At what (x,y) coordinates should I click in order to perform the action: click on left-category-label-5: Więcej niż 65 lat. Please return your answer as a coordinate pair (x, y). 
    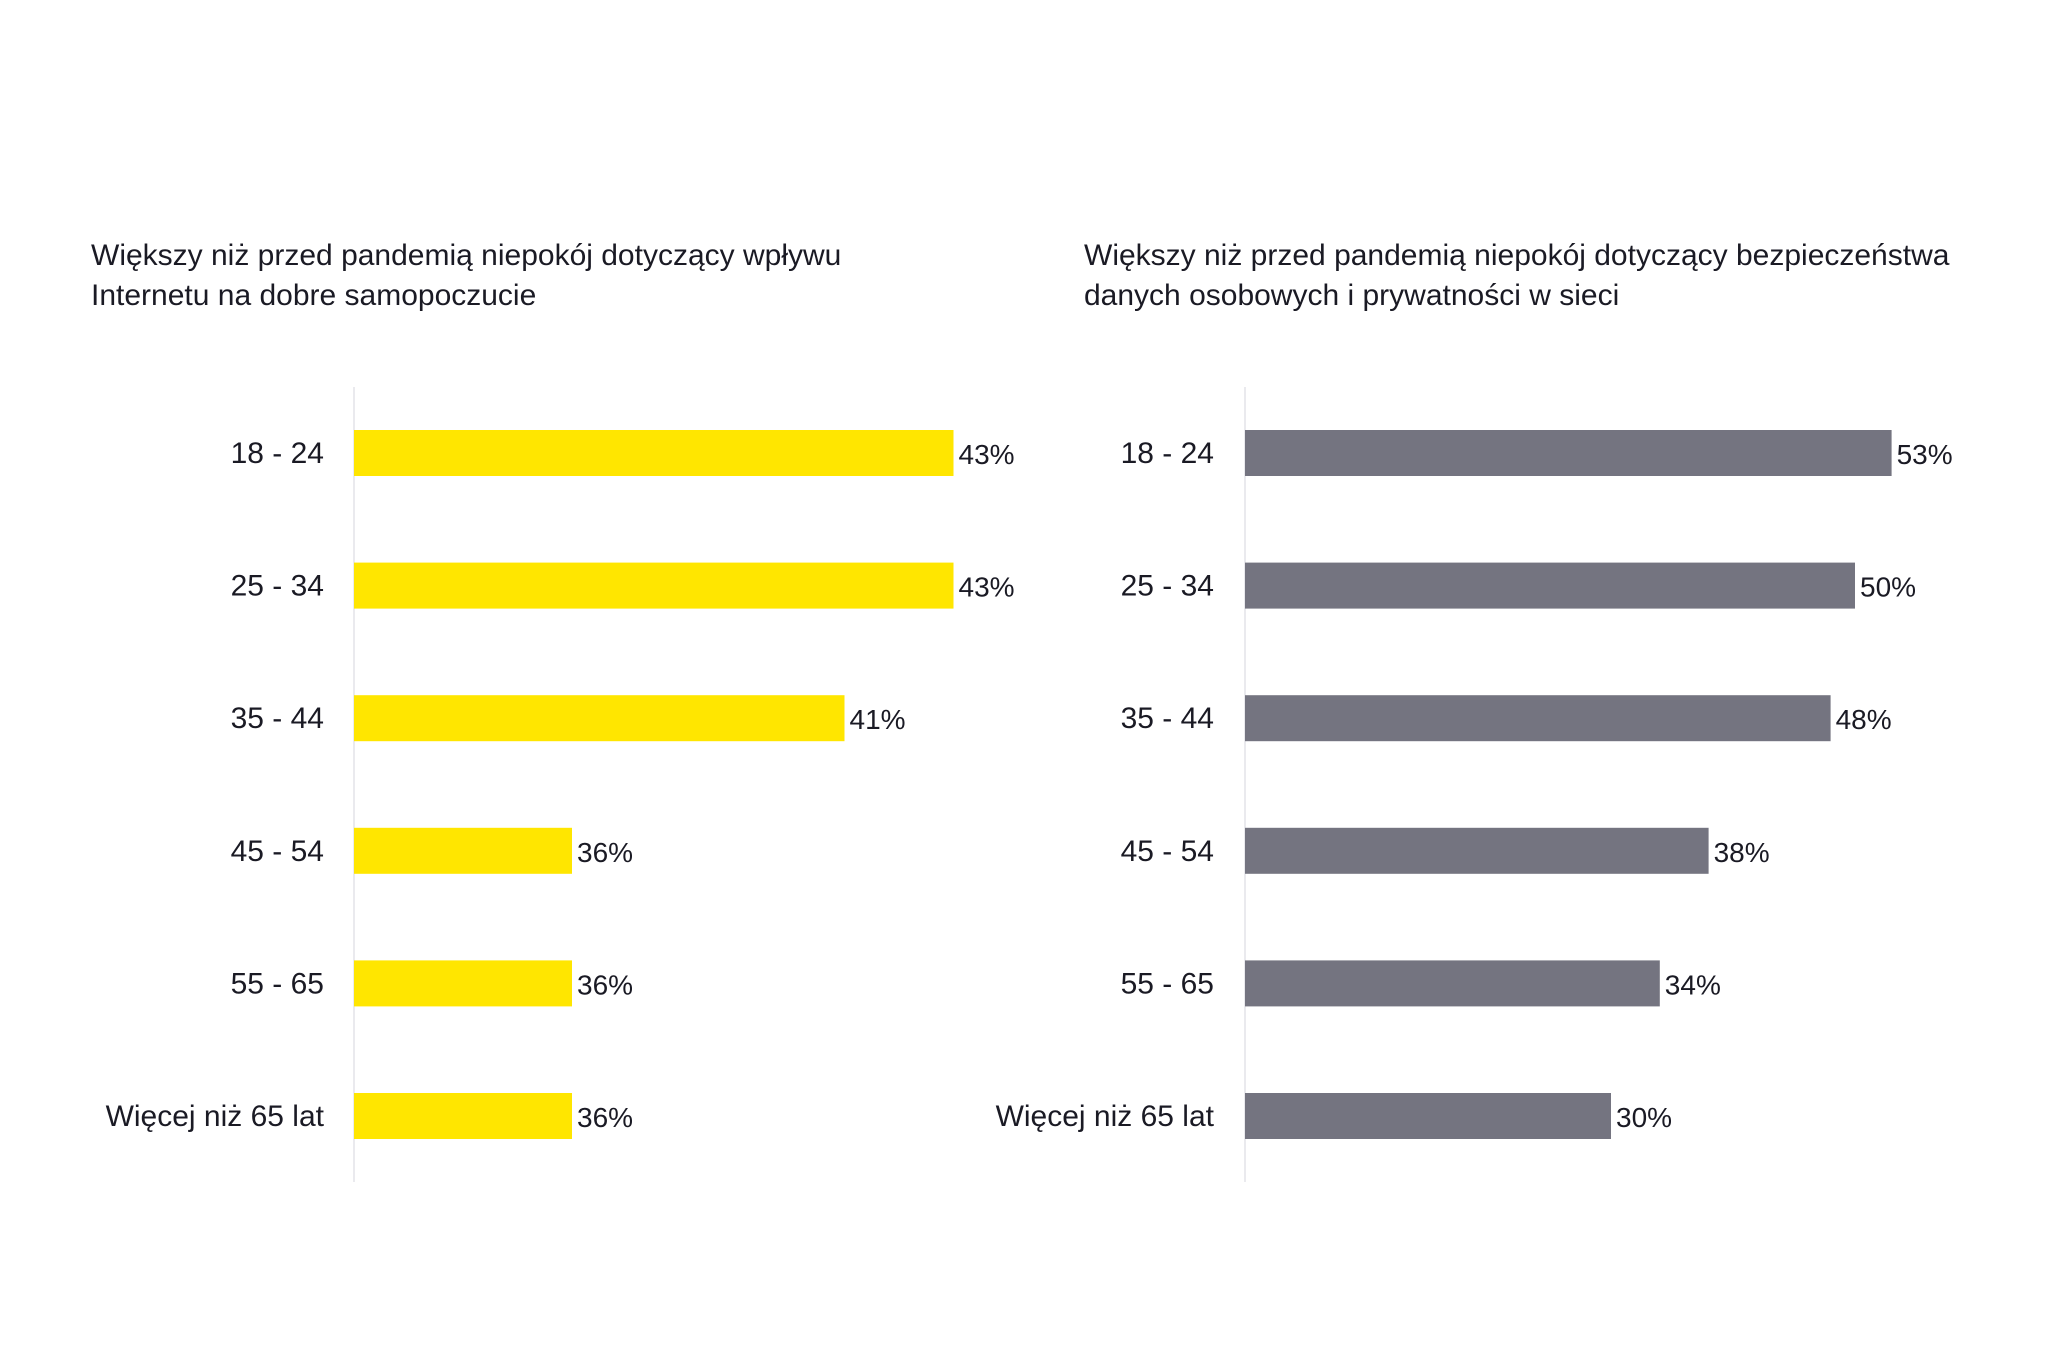
    Looking at the image, I should click on (215, 1116).